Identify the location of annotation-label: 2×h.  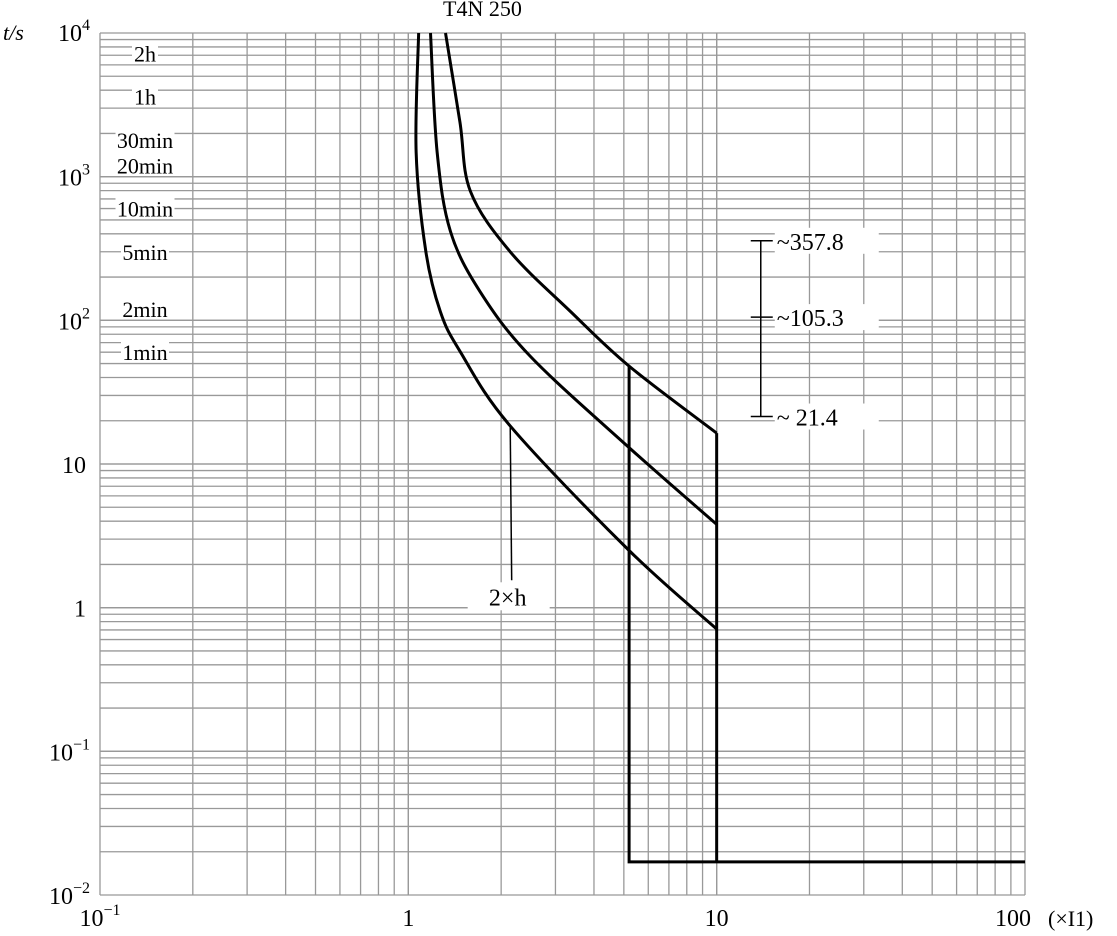
(508, 598).